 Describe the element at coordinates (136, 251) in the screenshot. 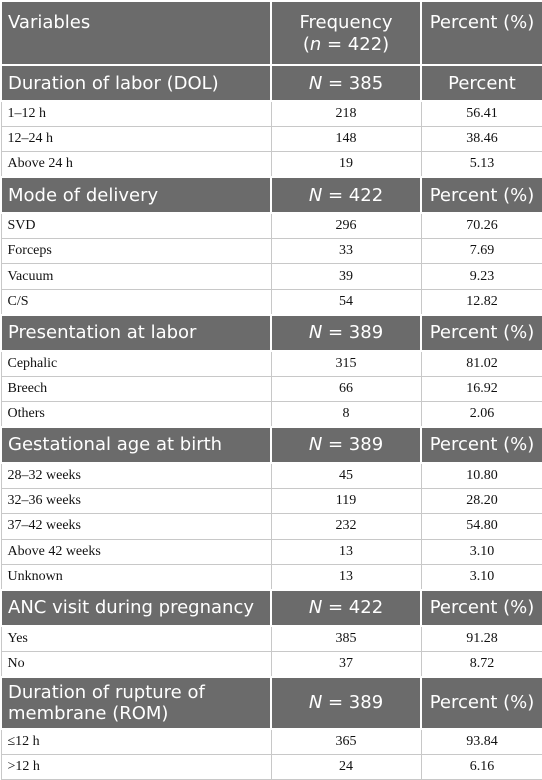

I see `cell: Forceps` at that location.